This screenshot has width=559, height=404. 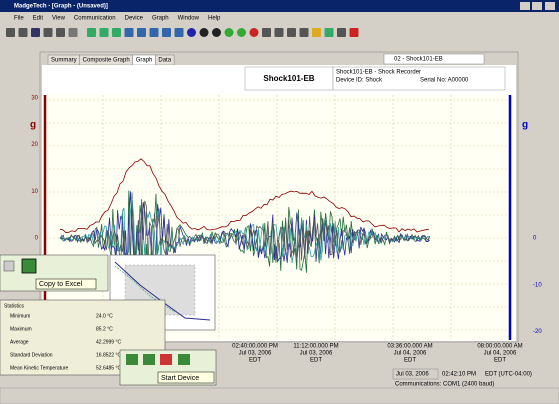 I want to click on x-tick-label: 11:12:00.000 PM, so click(x=315, y=347).